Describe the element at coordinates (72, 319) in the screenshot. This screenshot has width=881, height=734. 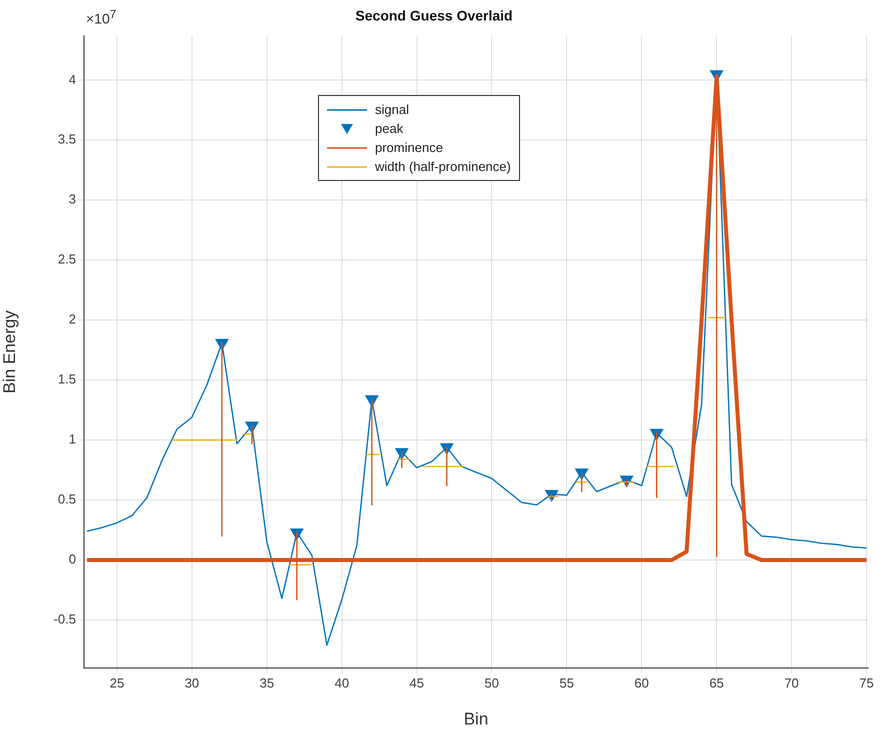
I see `y-tick-label: 2` at that location.